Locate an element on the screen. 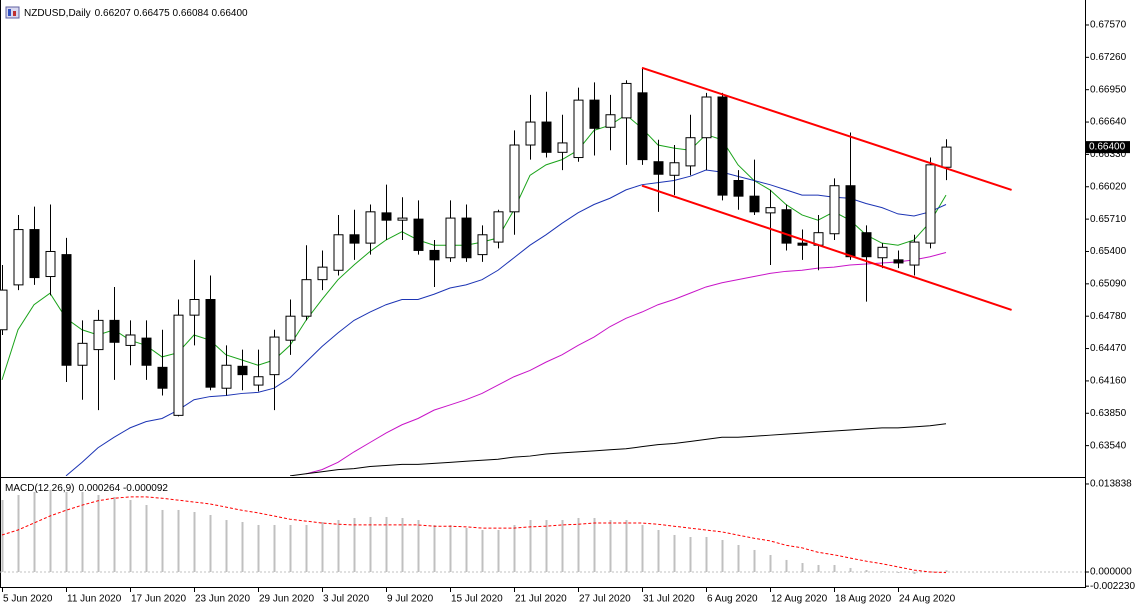  x-tick-label: 18 Aug 2020 is located at coordinates (863, 599).